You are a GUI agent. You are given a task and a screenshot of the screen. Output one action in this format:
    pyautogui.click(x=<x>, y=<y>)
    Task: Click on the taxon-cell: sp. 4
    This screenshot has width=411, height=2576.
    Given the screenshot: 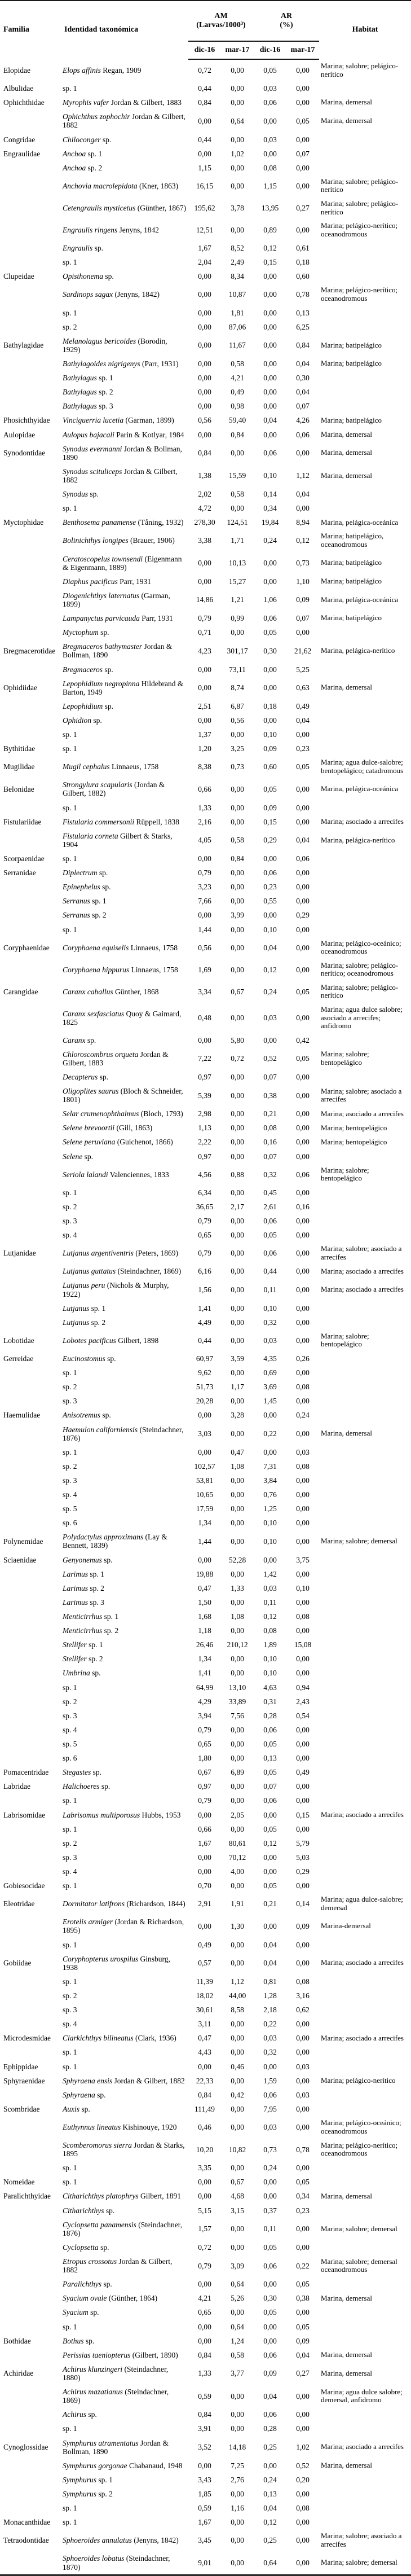 What is the action you would take?
    pyautogui.click(x=70, y=1494)
    